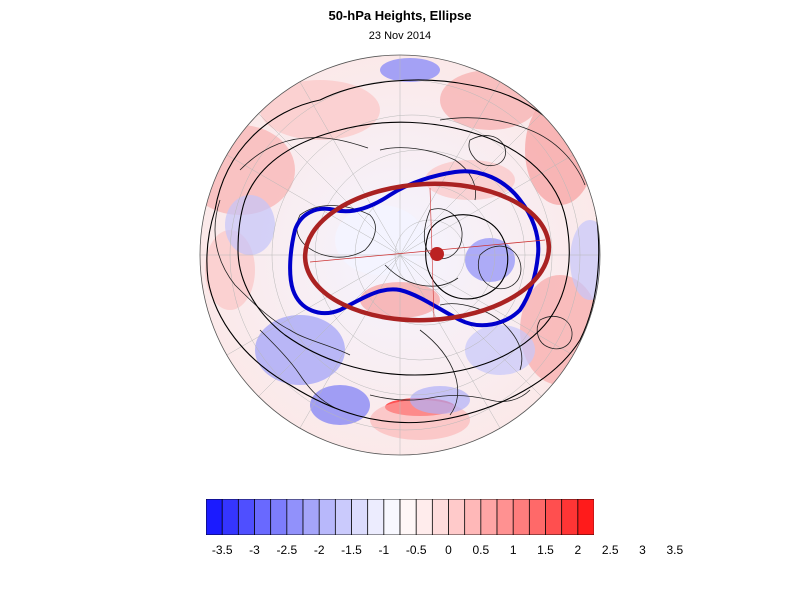  Describe the element at coordinates (287, 550) in the screenshot. I see `colorbar-tick-label: -2.5` at that location.